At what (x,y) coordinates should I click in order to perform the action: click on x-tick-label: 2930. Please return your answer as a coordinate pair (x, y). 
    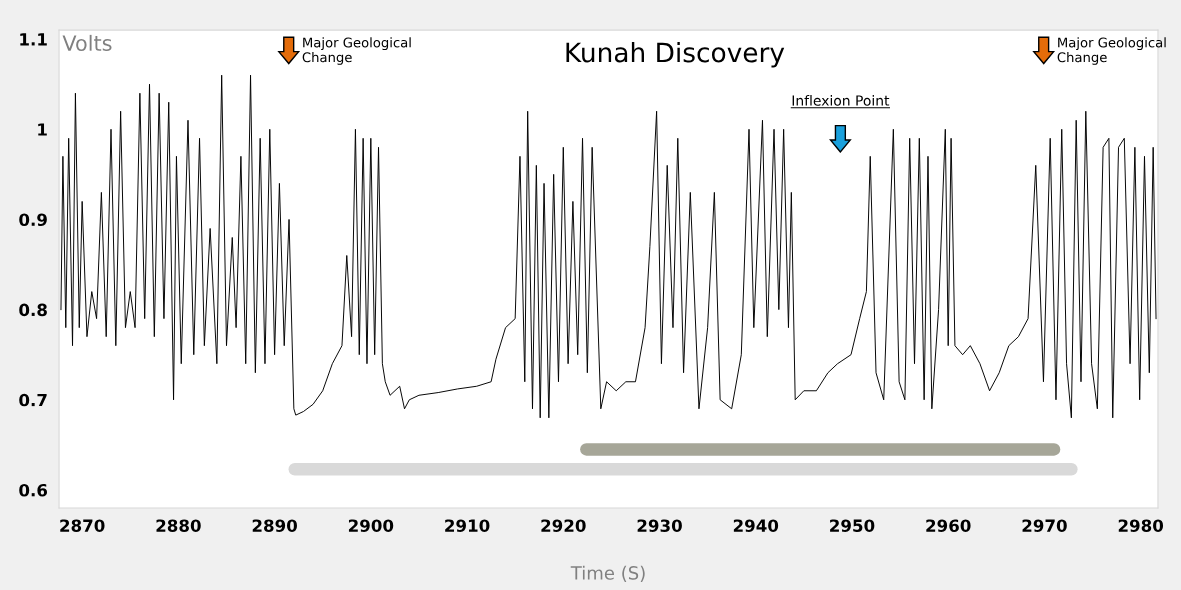
    Looking at the image, I should click on (659, 525).